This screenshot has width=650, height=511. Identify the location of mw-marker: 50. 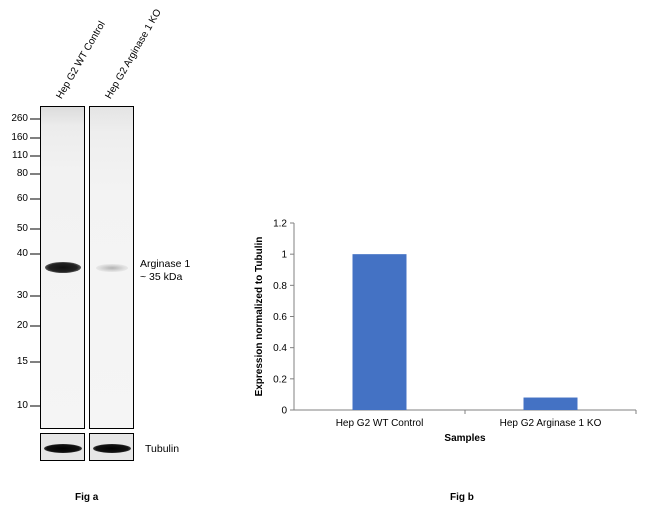
(22, 228).